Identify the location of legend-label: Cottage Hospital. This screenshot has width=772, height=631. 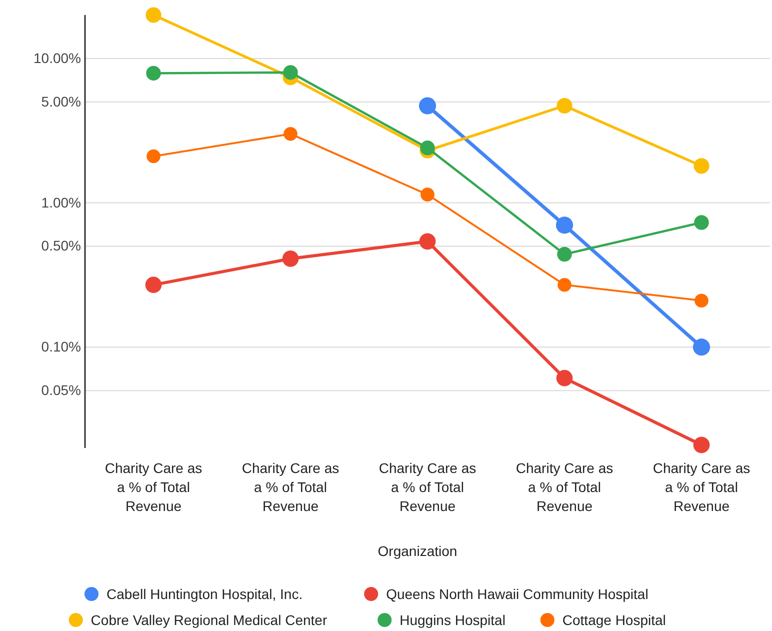
(614, 620).